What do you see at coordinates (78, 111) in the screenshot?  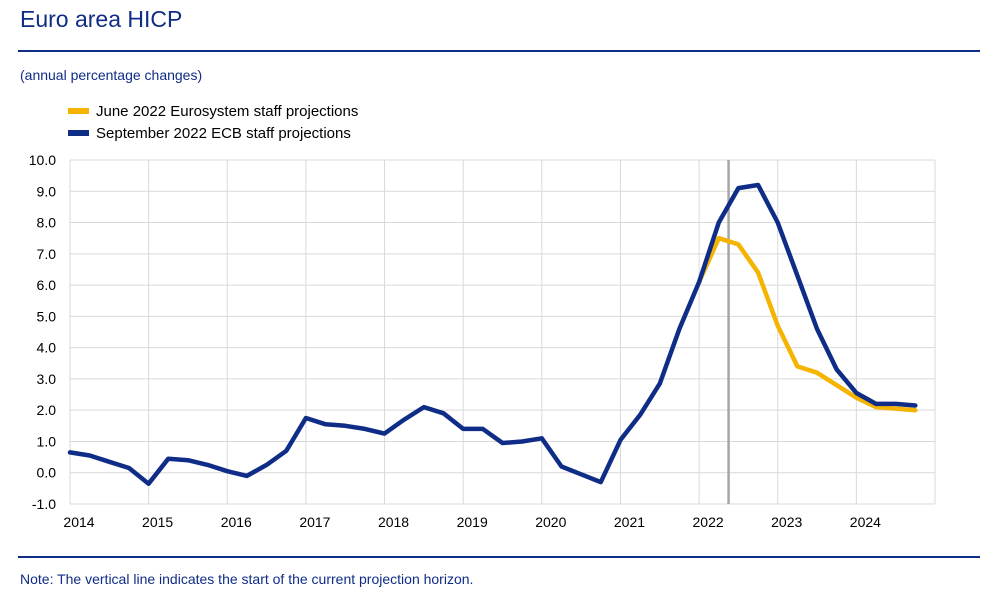 I see `legend-swatch-june` at bounding box center [78, 111].